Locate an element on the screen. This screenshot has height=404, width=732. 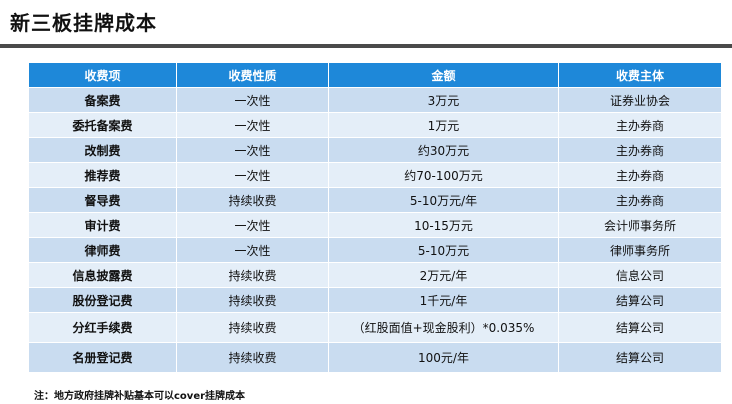
table-row: 股份登记费 持续收费 1千元/年 结算公司 is located at coordinates (375, 300).